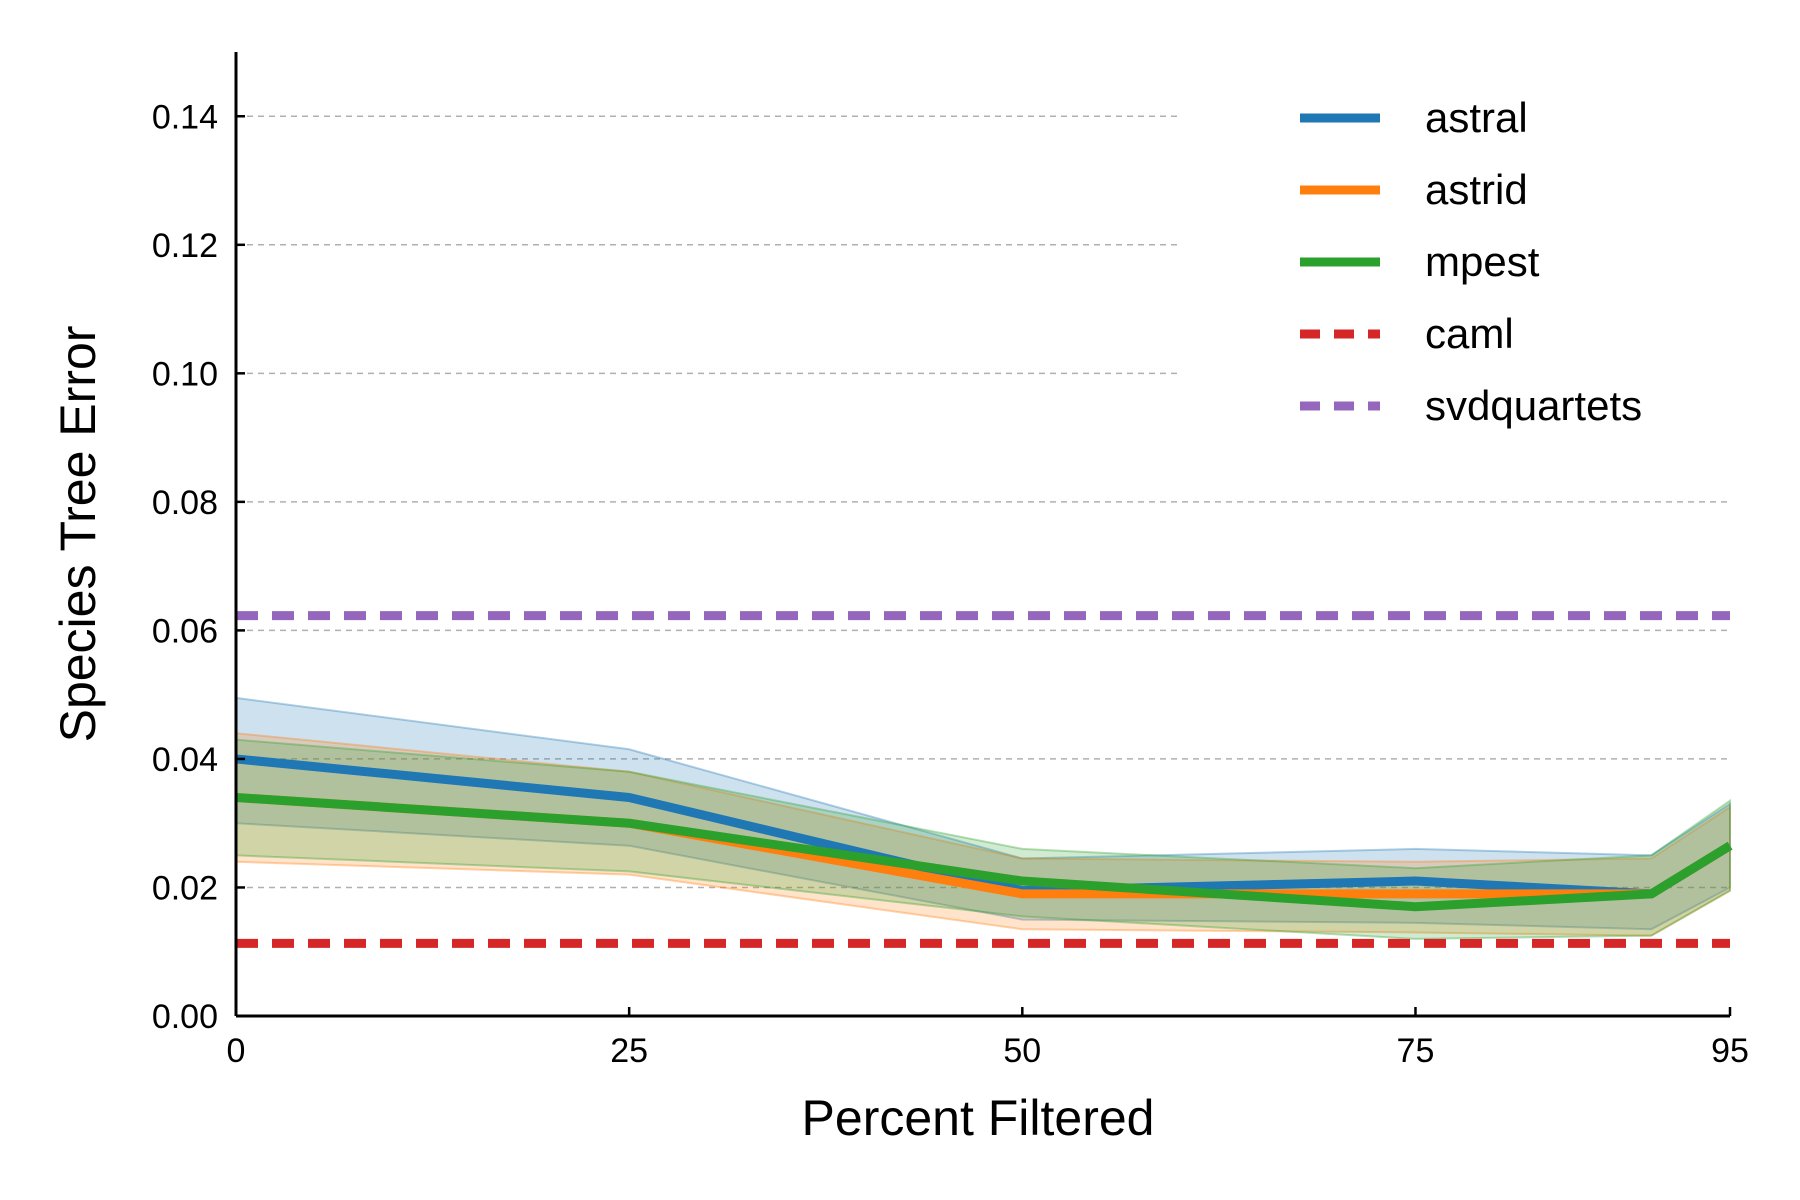 Image resolution: width=1800 pixels, height=1200 pixels. I want to click on line-mpest, so click(984, 852).